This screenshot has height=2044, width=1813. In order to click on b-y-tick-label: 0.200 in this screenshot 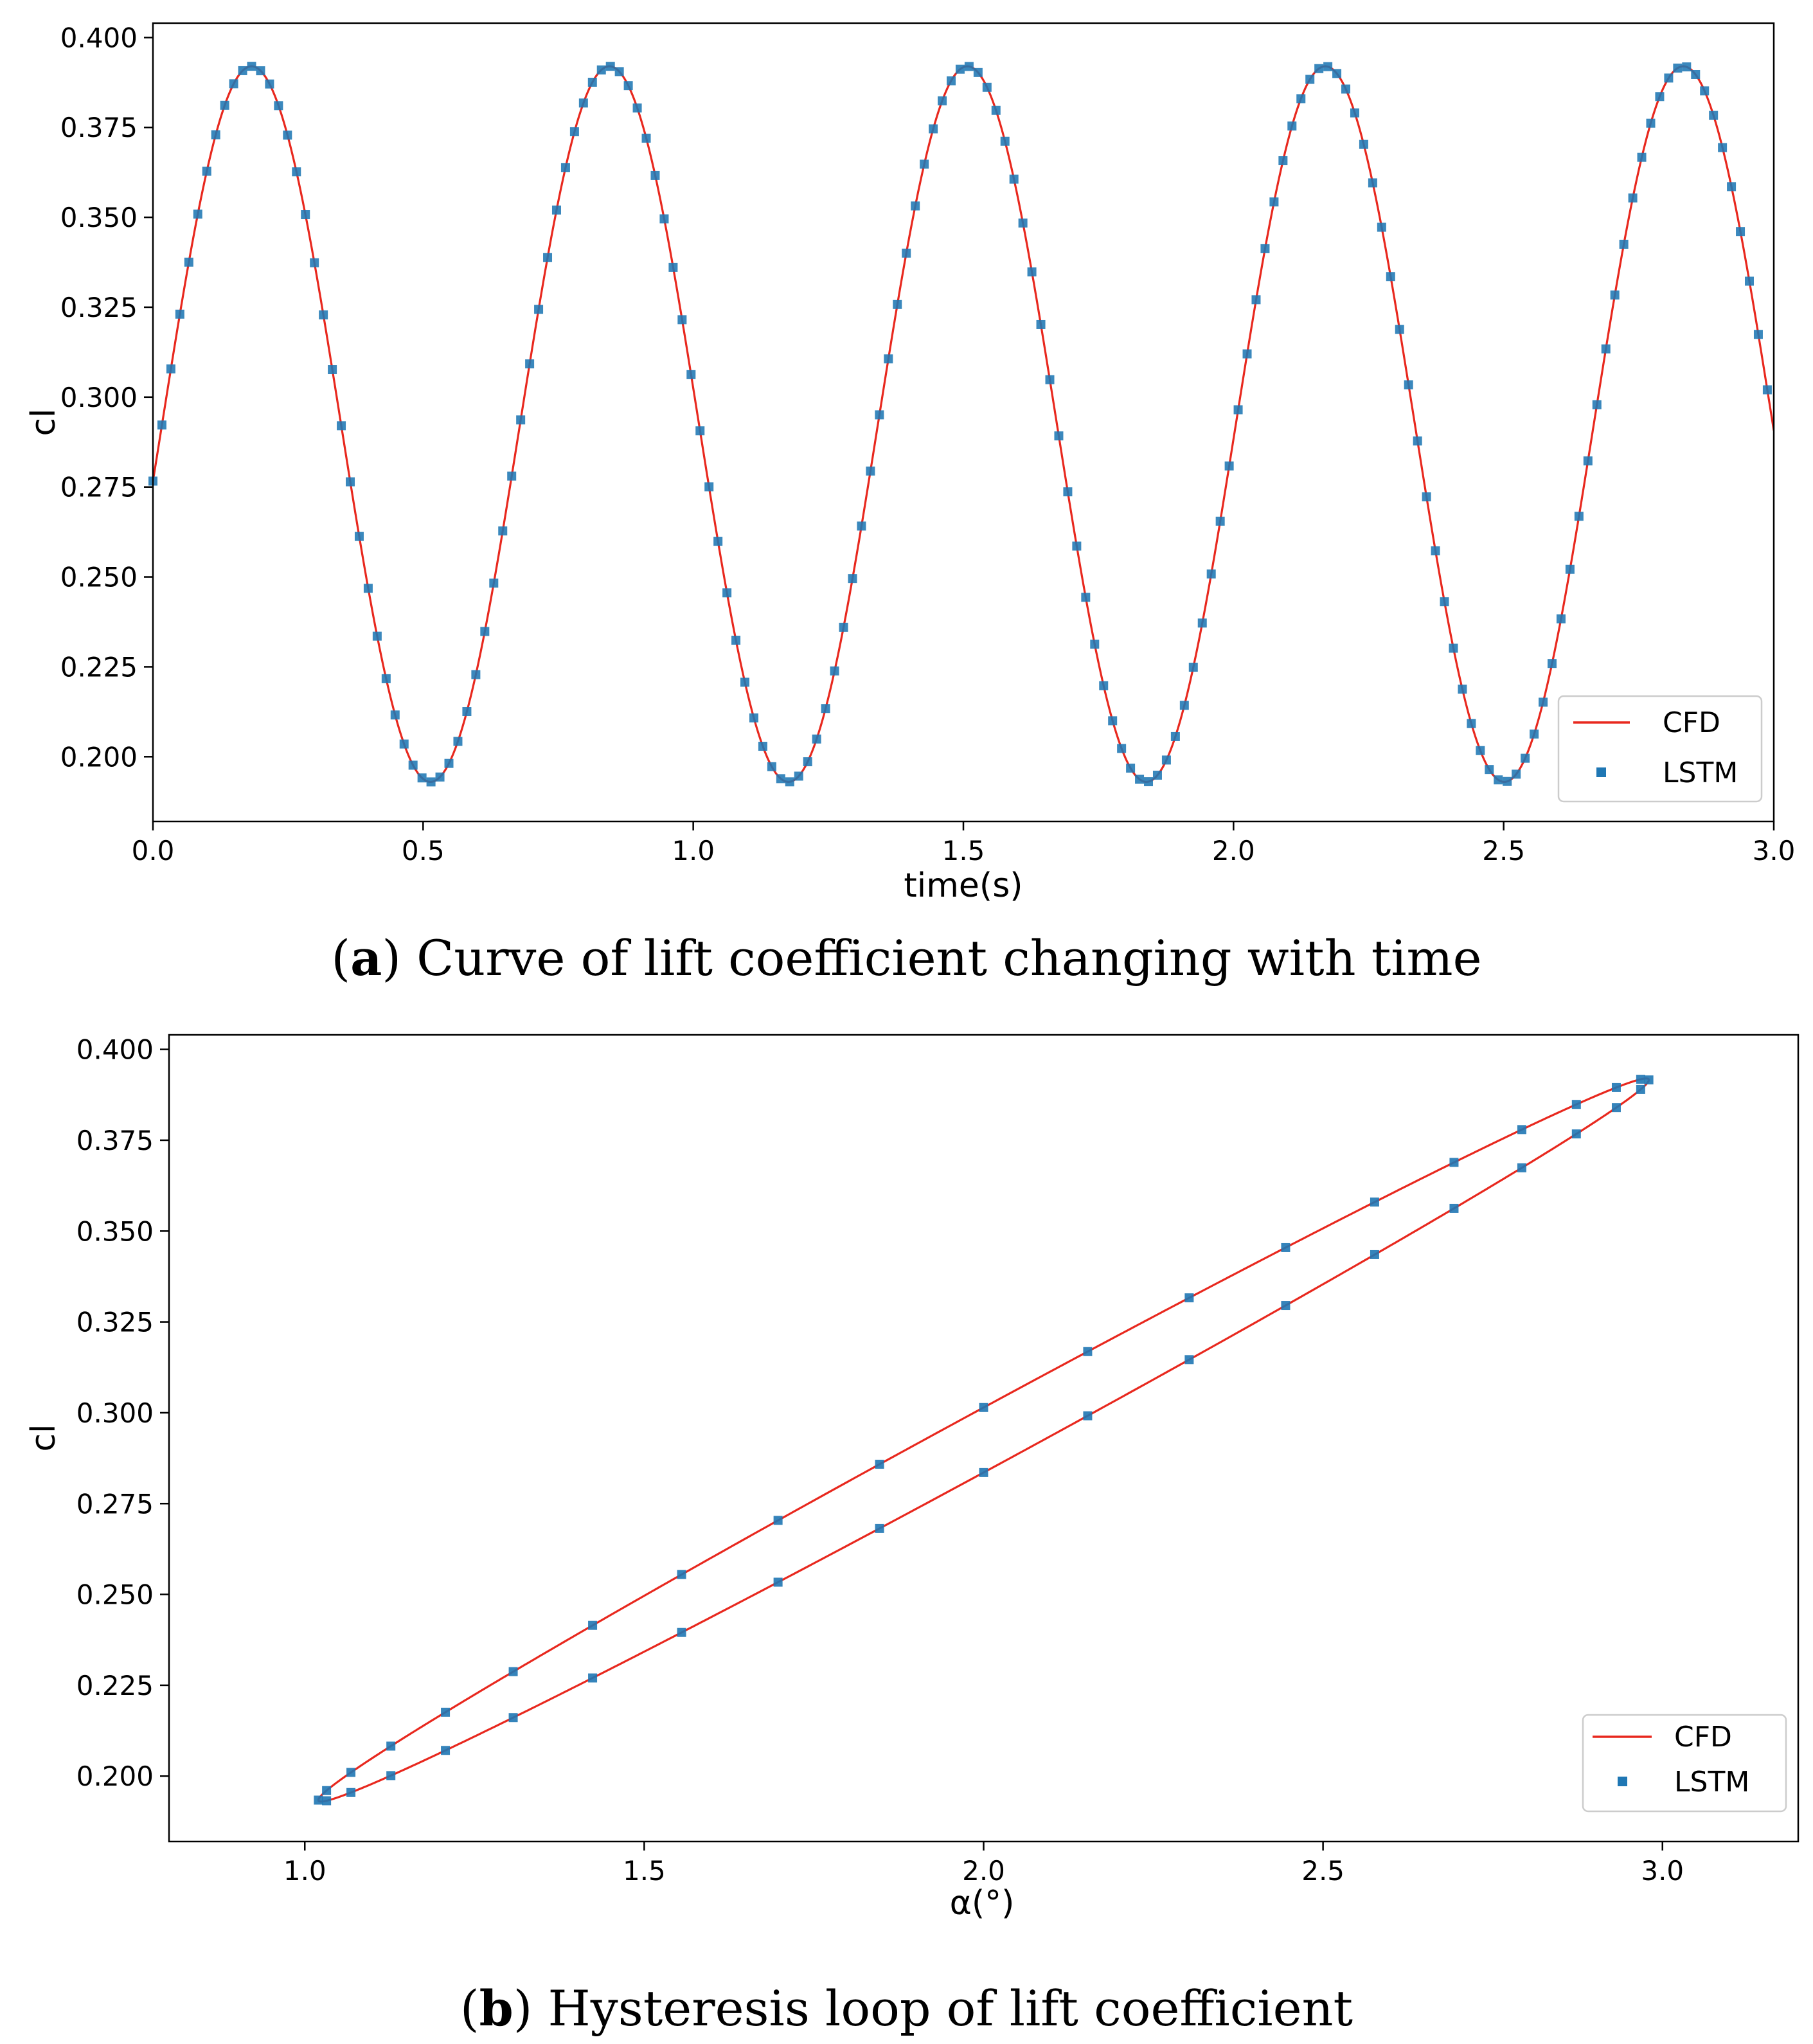, I will do `click(115, 1776)`.